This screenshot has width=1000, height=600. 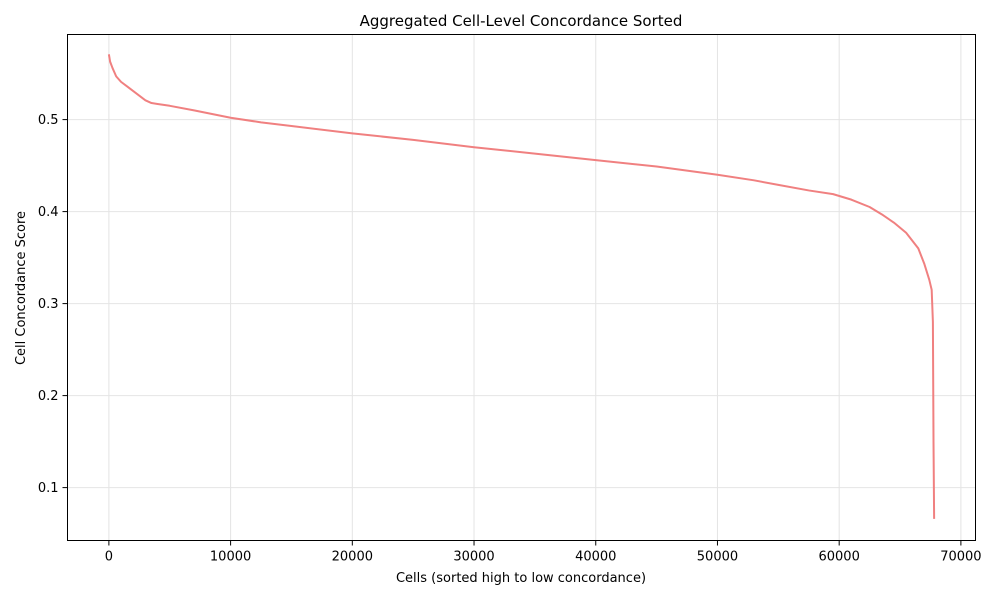 What do you see at coordinates (521, 578) in the screenshot?
I see `x-axis-label: Cells (sorted high to low concordance)` at bounding box center [521, 578].